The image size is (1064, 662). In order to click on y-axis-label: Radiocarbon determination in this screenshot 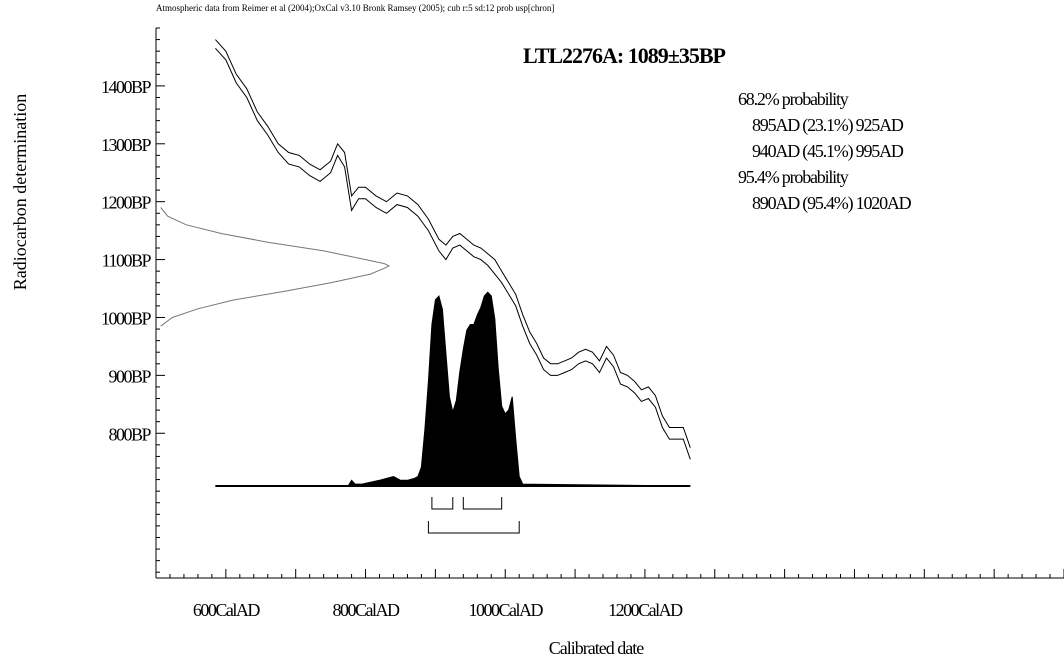, I will do `click(20, 192)`.